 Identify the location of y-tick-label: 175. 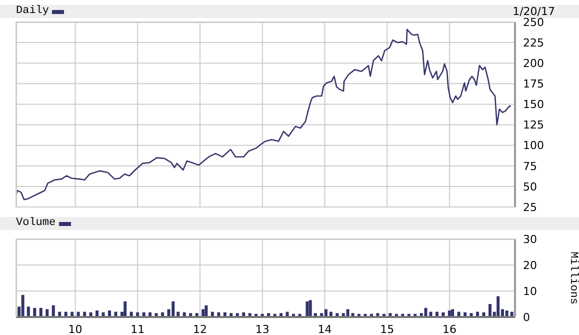
(533, 84).